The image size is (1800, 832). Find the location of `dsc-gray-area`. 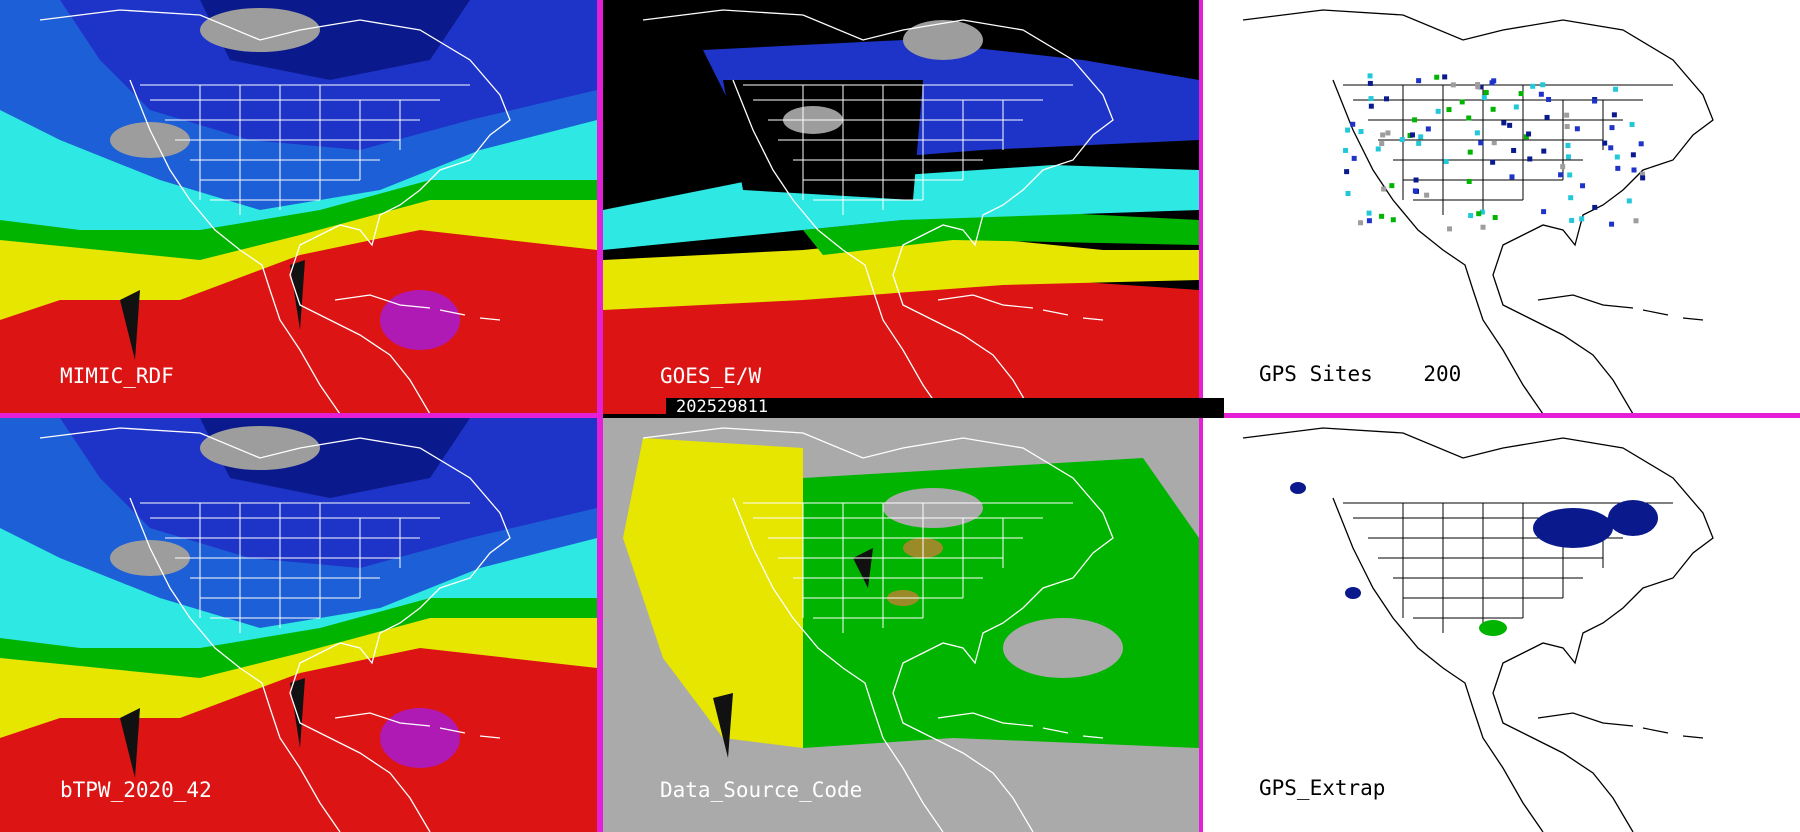

dsc-gray-area is located at coordinates (933, 508).